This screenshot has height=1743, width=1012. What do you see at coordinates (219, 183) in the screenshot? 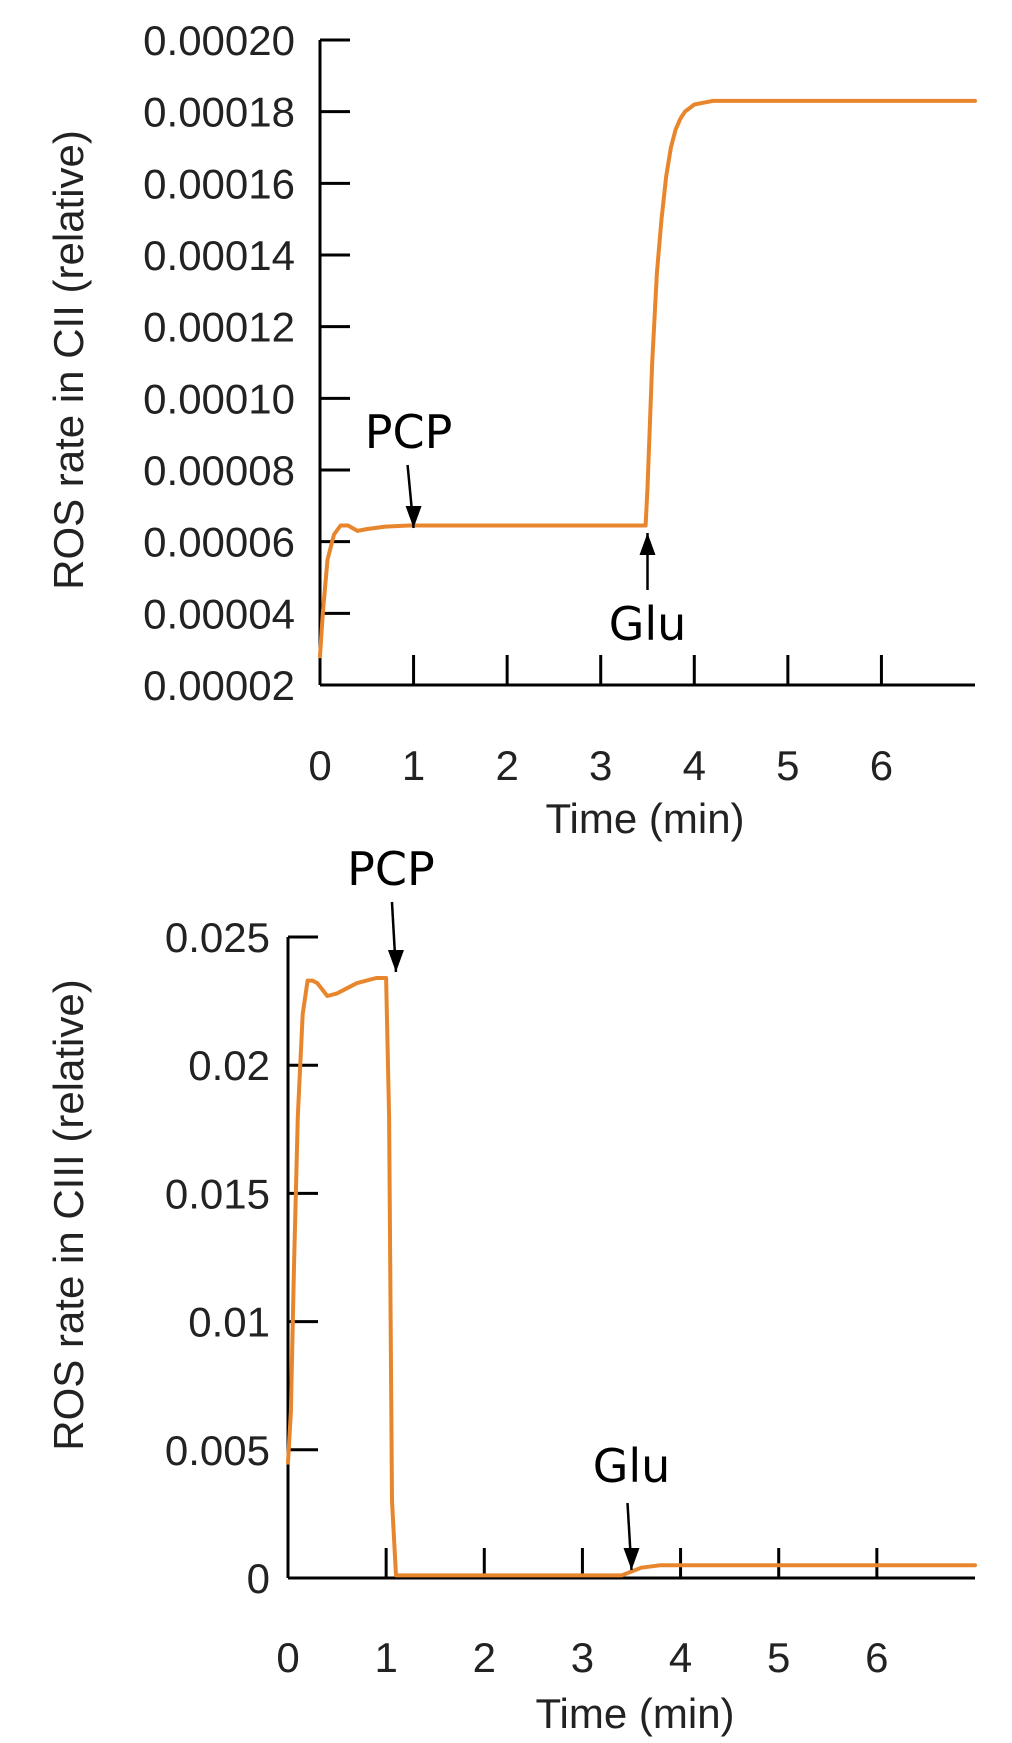
I see `y-tick-label: 0.00016` at bounding box center [219, 183].